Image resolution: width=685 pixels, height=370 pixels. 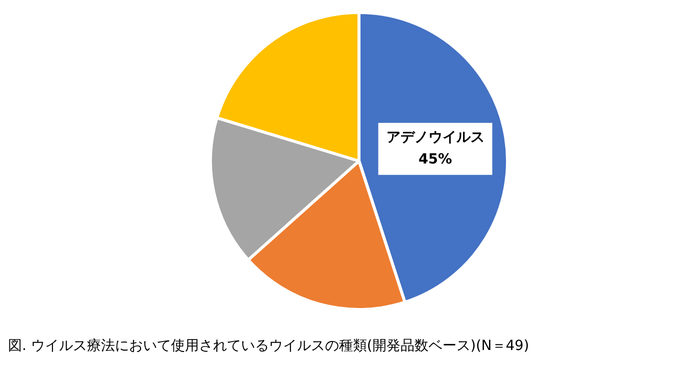 I want to click on text: 図. ウイルス療法において使用されているウイルスの種類(開発品数ベース)(N＝49), so click(x=269, y=346).